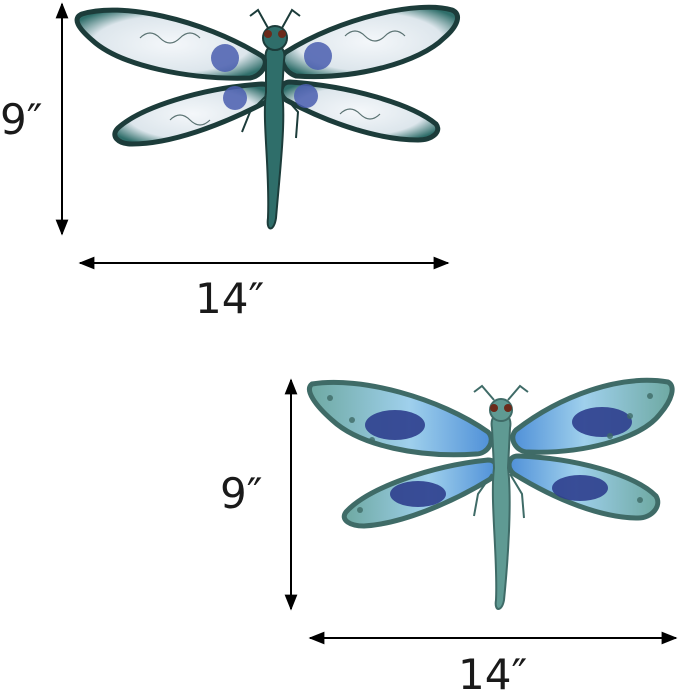 This screenshot has height=700, width=679. I want to click on dragonfly-1-head, so click(275, 38).